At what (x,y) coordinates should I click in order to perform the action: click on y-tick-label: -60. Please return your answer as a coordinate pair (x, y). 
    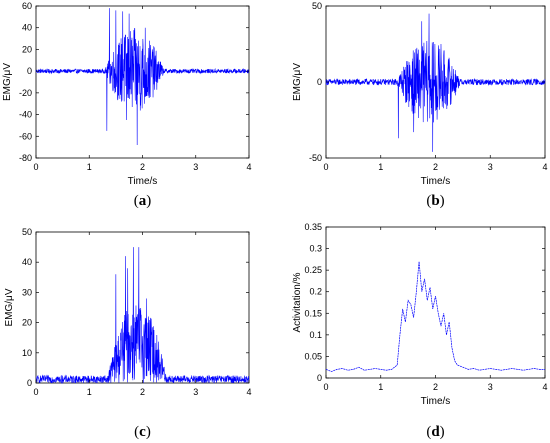
    Looking at the image, I should click on (25, 136).